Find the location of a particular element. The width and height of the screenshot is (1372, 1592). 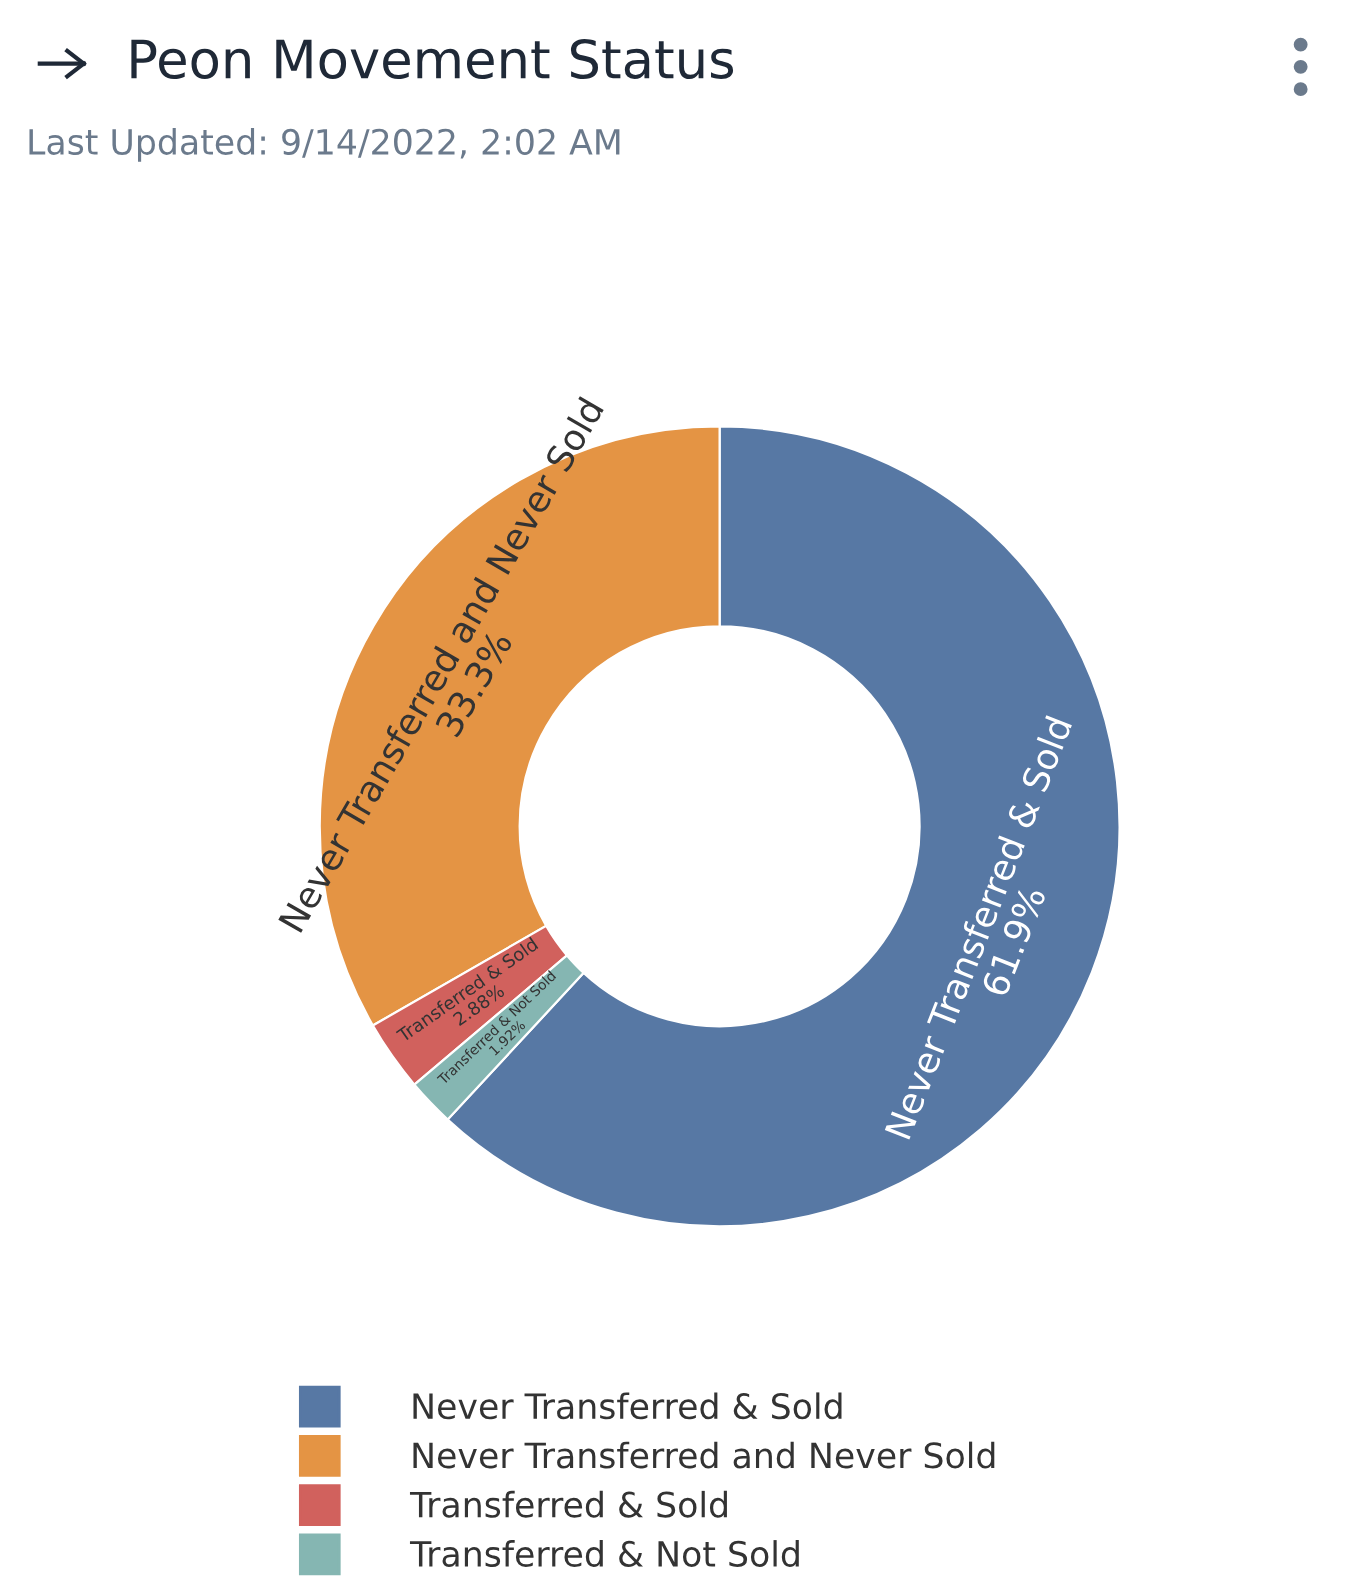

legend-label: Transferred & Not Sold is located at coordinates (604, 1553).